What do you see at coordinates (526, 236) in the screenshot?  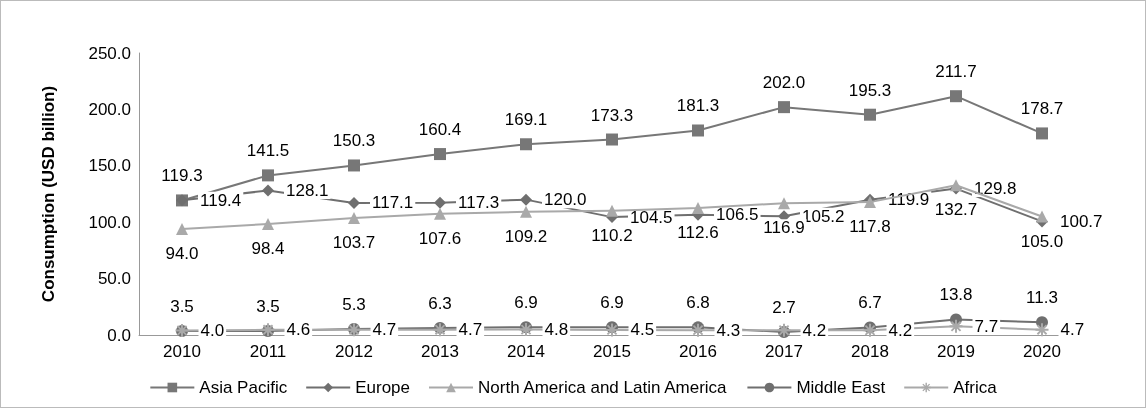 I see `data-label: 109.2` at bounding box center [526, 236].